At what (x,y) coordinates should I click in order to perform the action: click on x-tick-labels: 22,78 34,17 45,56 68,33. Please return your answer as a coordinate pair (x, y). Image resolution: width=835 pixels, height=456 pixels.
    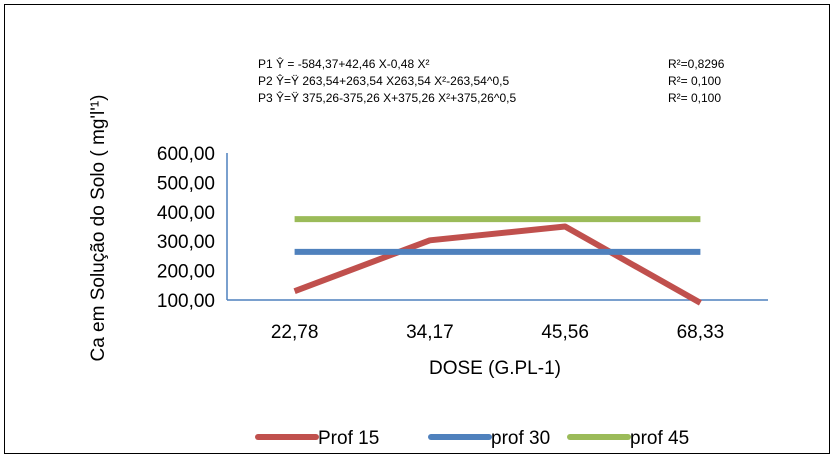
    Looking at the image, I should click on (497, 332).